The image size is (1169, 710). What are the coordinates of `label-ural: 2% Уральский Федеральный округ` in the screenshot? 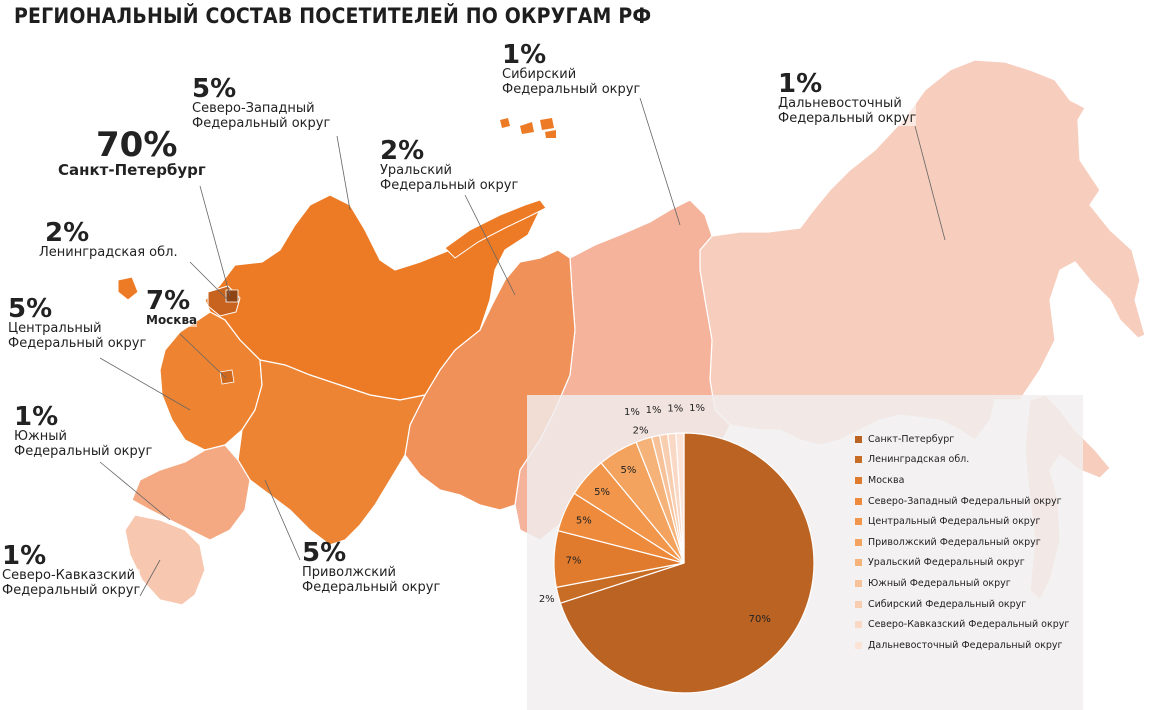 It's located at (449, 165).